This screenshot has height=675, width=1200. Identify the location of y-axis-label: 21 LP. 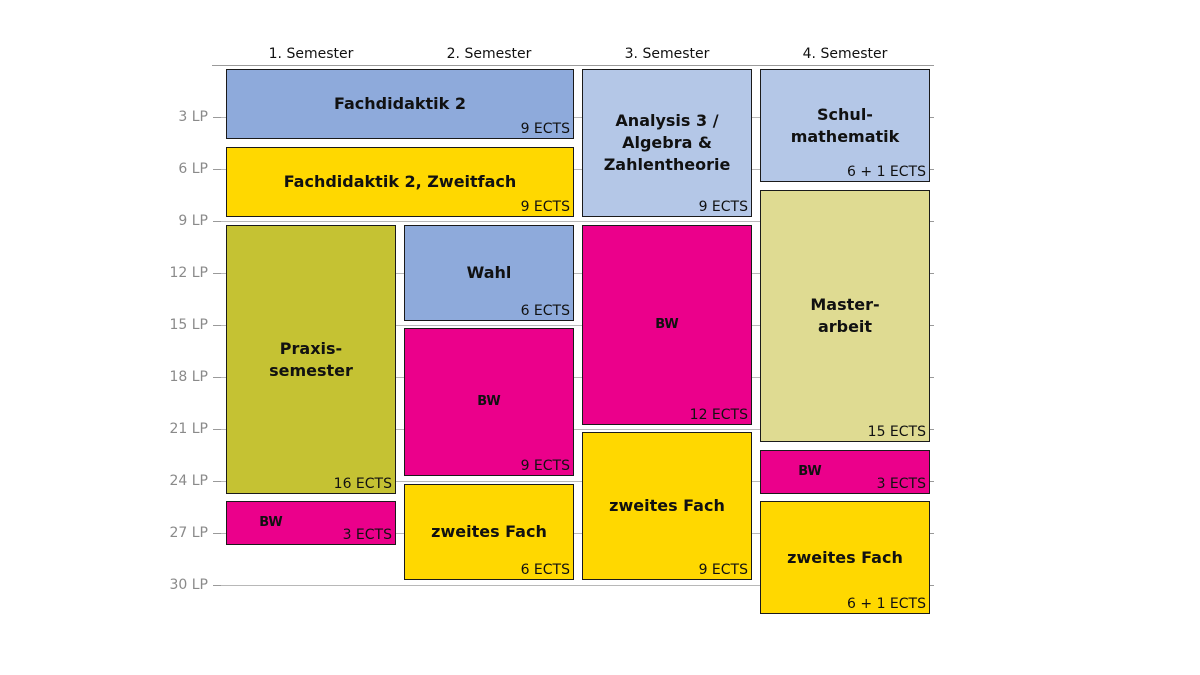
(188, 429).